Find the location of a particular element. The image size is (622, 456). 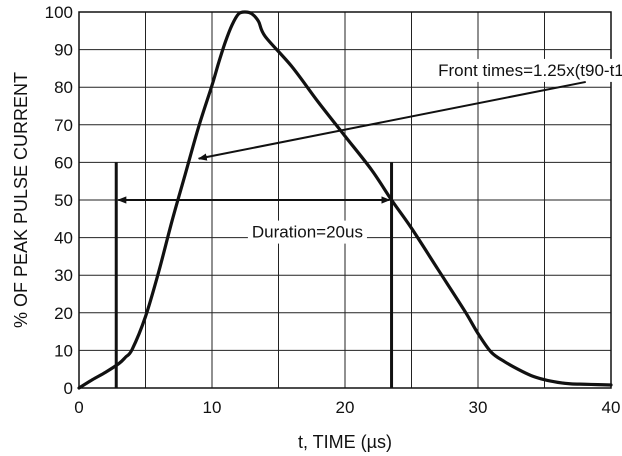

y-tick-label: 70 is located at coordinates (63, 125).